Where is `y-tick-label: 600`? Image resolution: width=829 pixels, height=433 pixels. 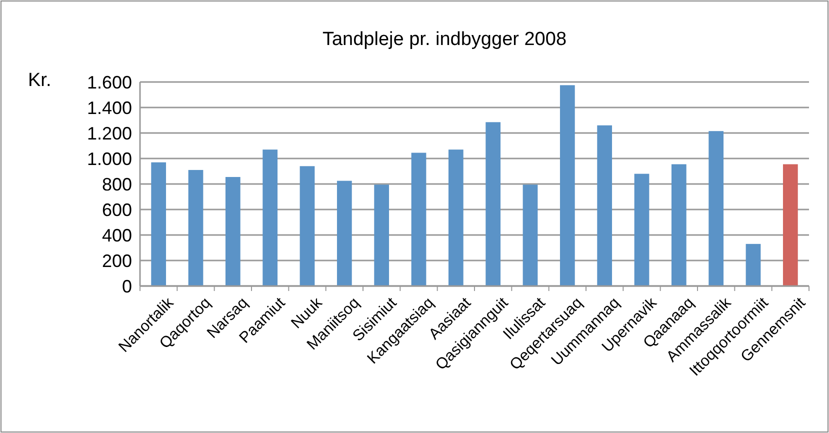
y-tick-label: 600 is located at coordinates (117, 210).